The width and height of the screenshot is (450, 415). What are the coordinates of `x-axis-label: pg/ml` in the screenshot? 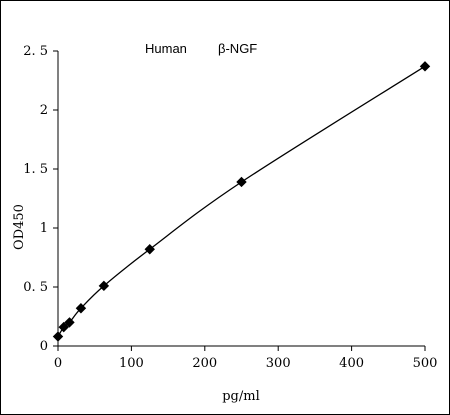 It's located at (241, 396).